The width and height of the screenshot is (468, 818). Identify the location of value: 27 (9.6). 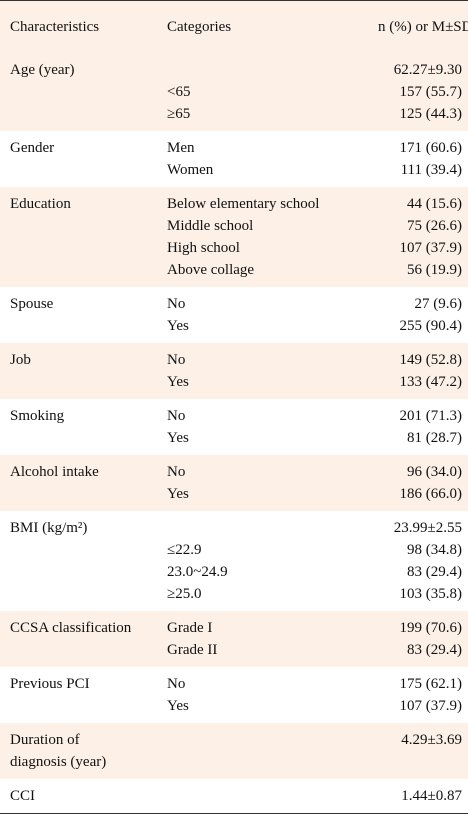
(438, 304).